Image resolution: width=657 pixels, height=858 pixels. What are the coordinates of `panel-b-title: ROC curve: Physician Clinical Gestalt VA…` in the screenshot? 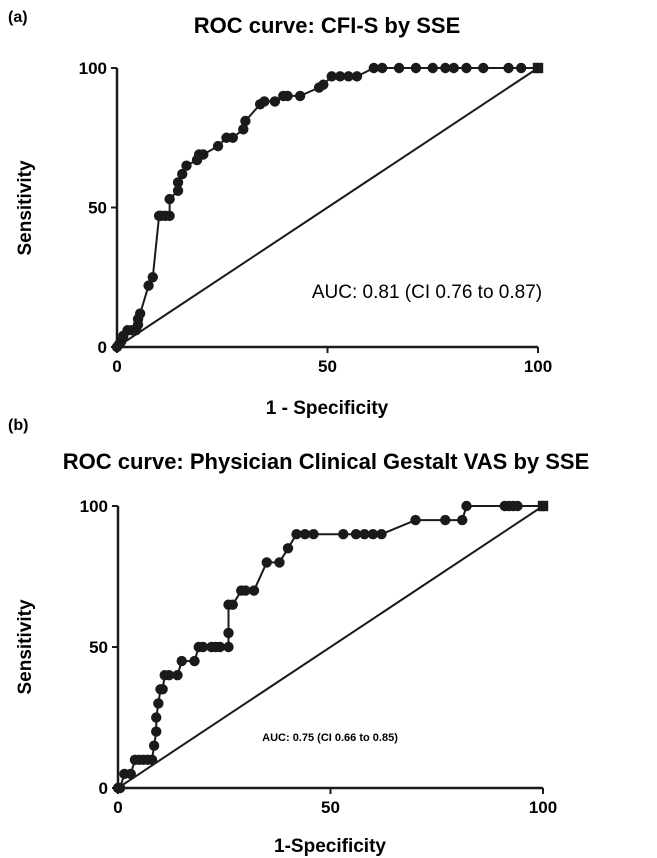 It's located at (326, 461).